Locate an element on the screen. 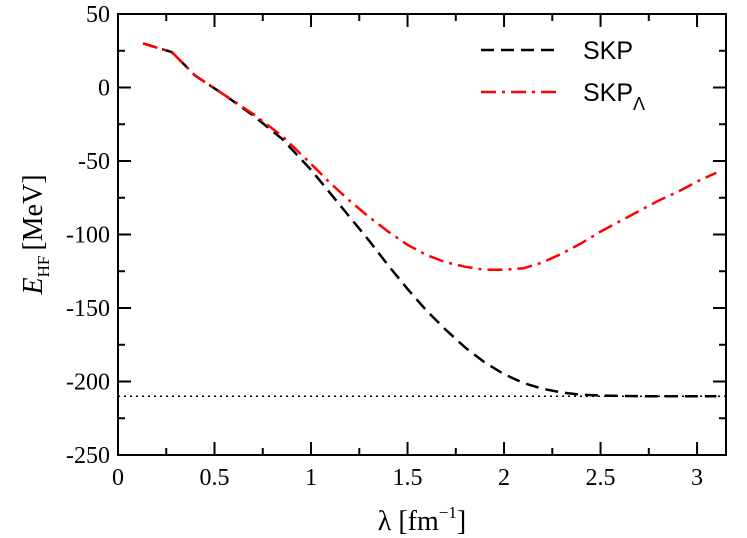 The width and height of the screenshot is (747, 538). legend: SKP SKPΛ is located at coordinates (563, 75).